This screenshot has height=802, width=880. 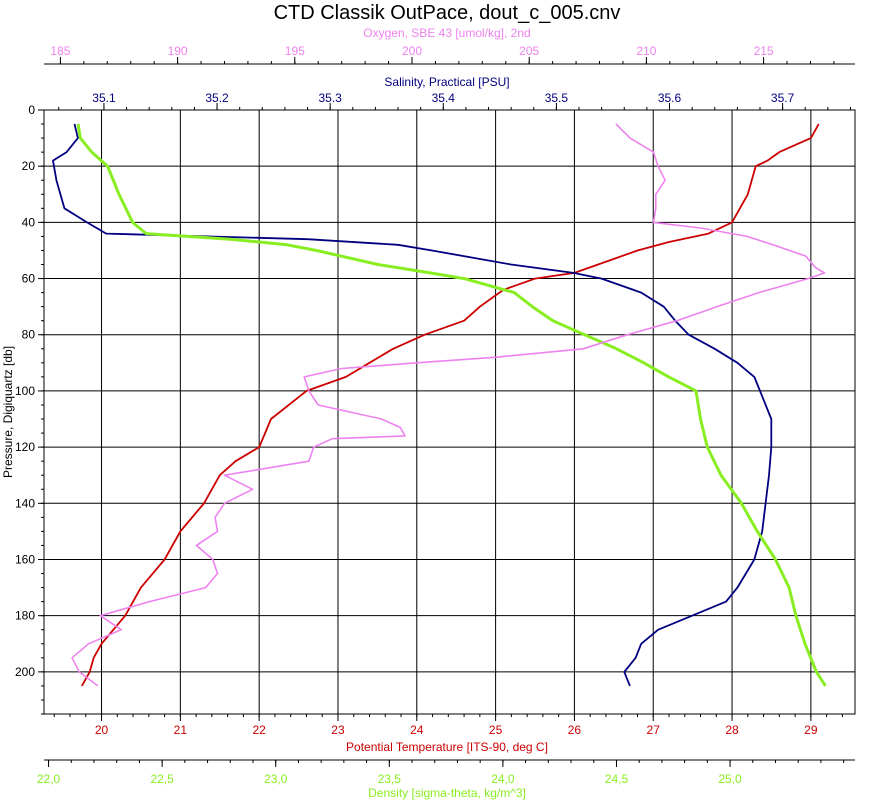 What do you see at coordinates (162, 779) in the screenshot?
I see `density-tick-label: 22,5` at bounding box center [162, 779].